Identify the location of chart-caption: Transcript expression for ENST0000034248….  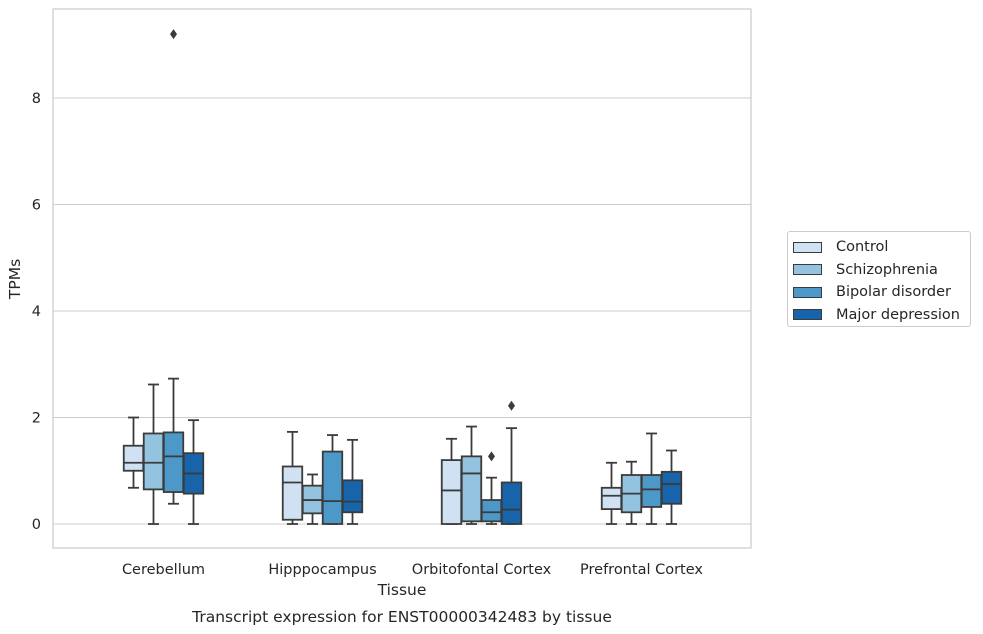
(401, 617).